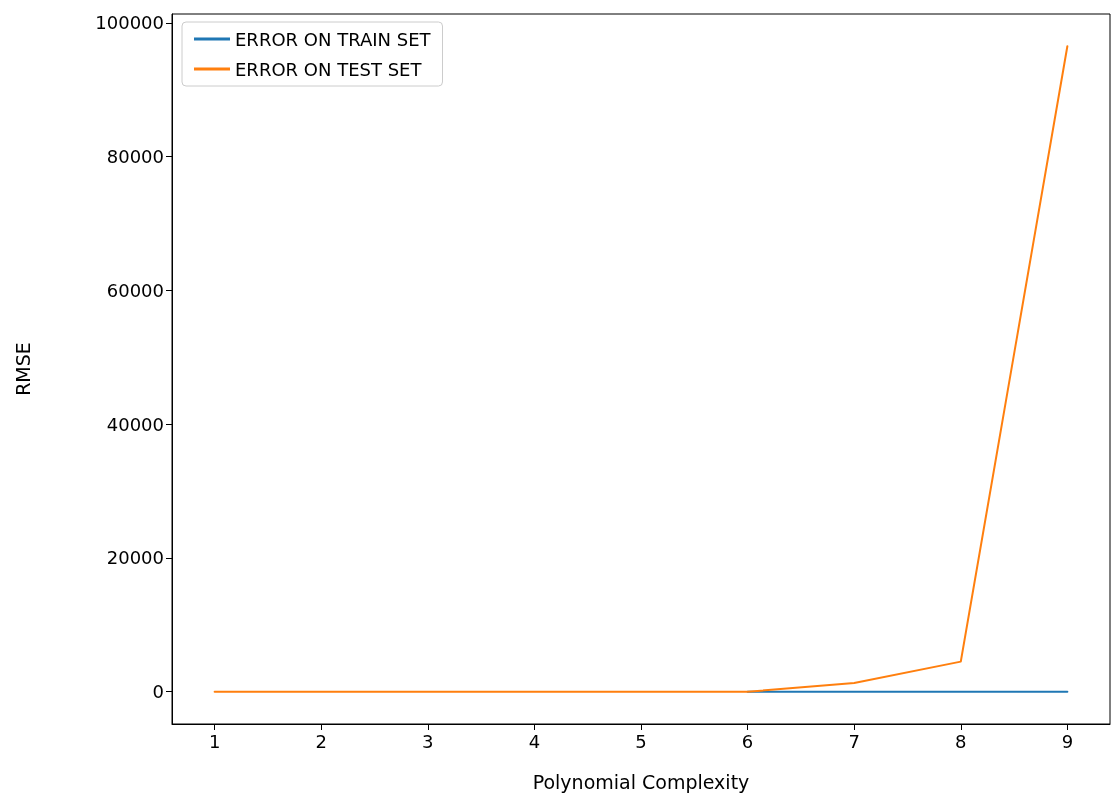  What do you see at coordinates (641, 741) in the screenshot?
I see `x-tick-label: 5` at bounding box center [641, 741].